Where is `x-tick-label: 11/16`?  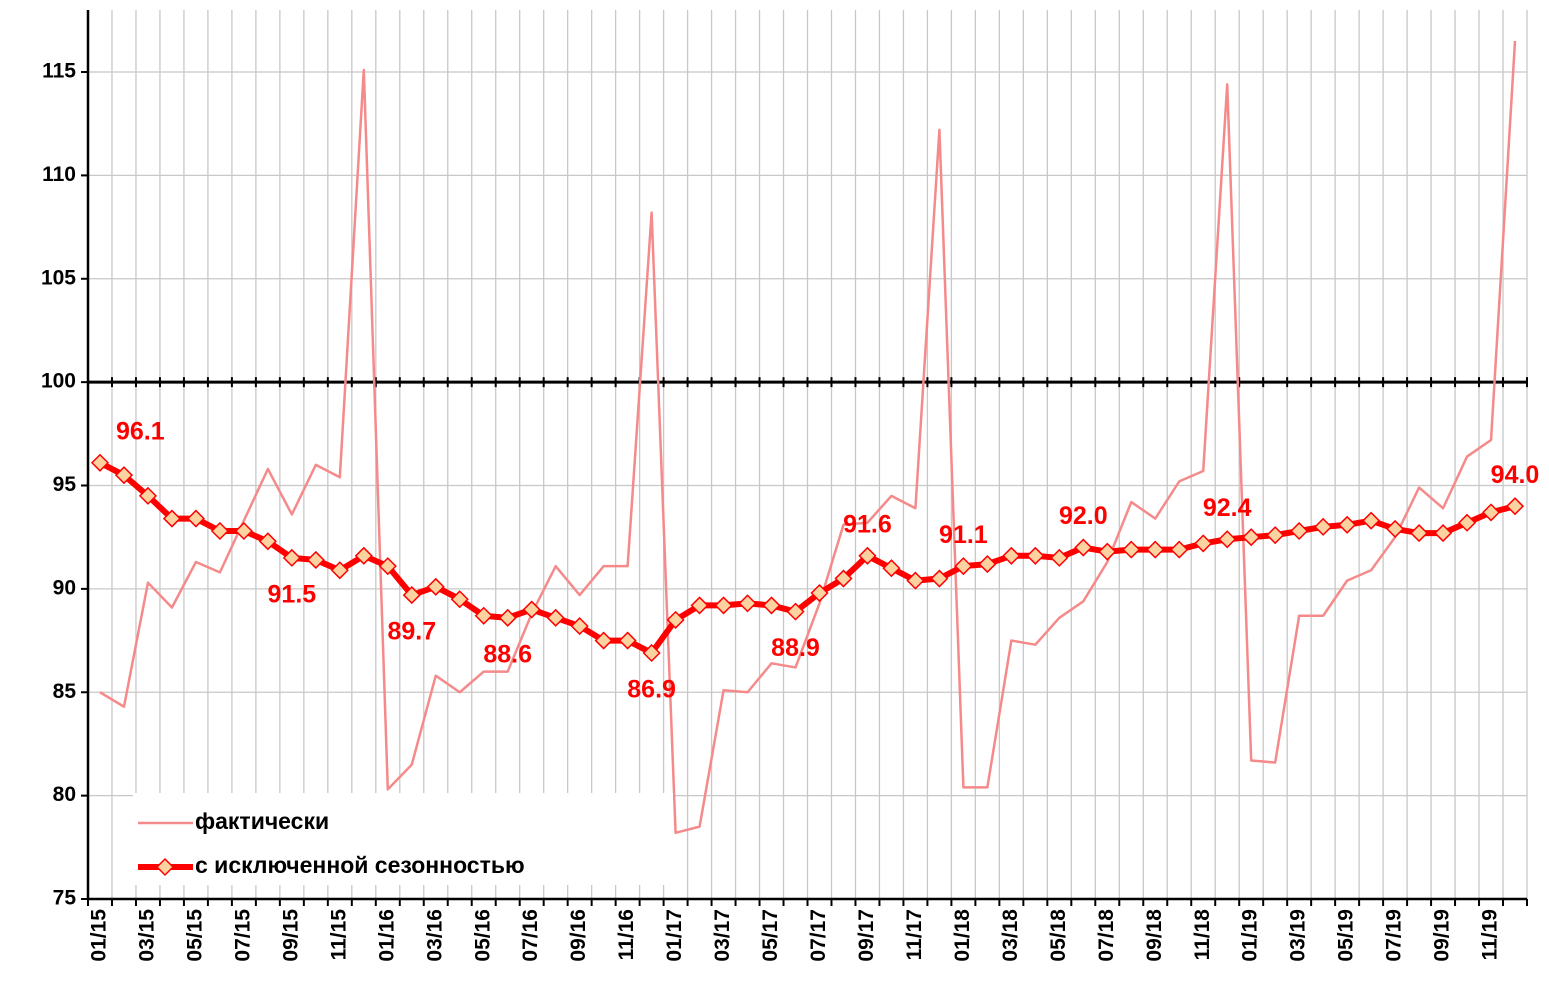 x-tick-label: 11/16 is located at coordinates (626, 934).